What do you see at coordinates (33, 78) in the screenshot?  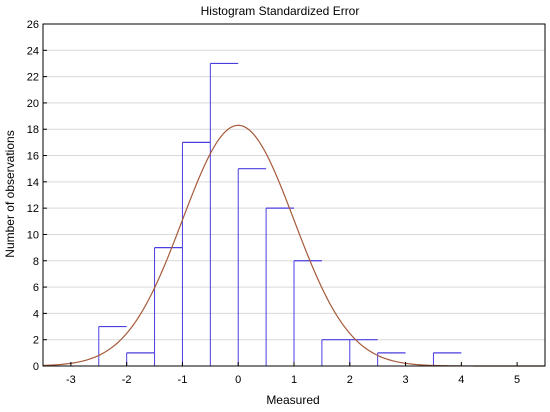 I see `y-tick-label: 22` at bounding box center [33, 78].